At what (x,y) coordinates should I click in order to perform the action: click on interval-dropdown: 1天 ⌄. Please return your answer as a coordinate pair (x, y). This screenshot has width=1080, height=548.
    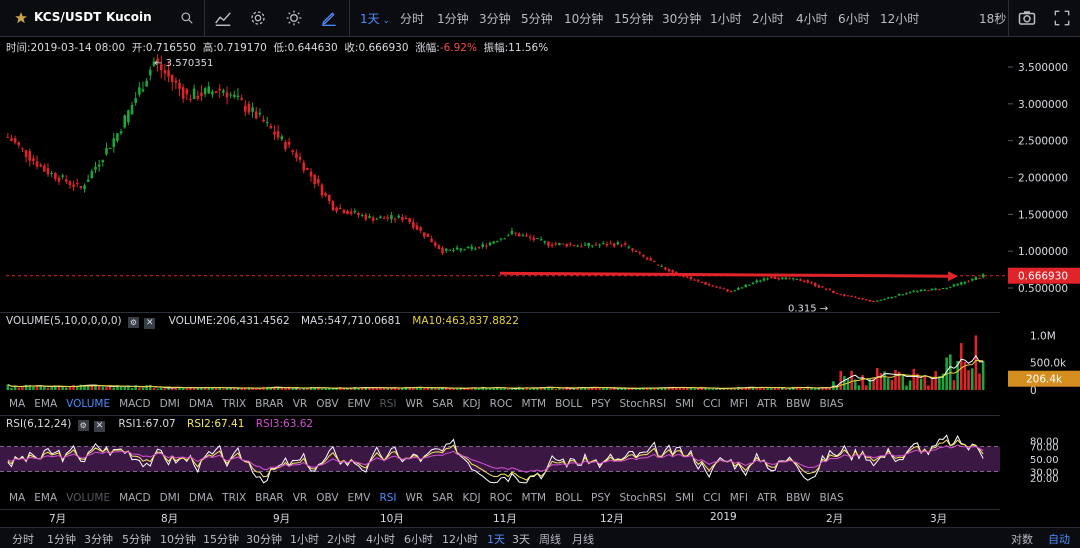
    Looking at the image, I should click on (375, 18).